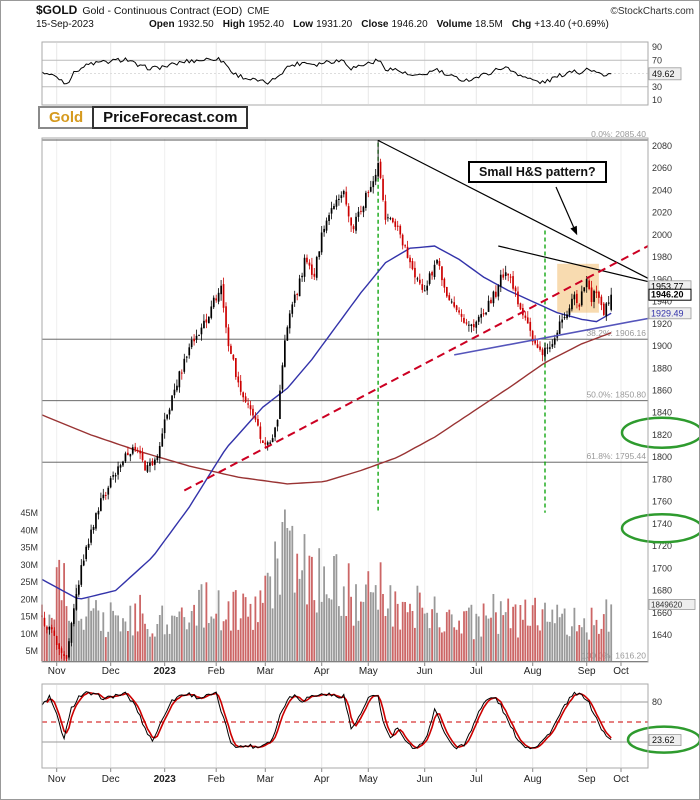 The height and width of the screenshot is (800, 700). I want to click on hs-pattern-box, so click(578, 288).